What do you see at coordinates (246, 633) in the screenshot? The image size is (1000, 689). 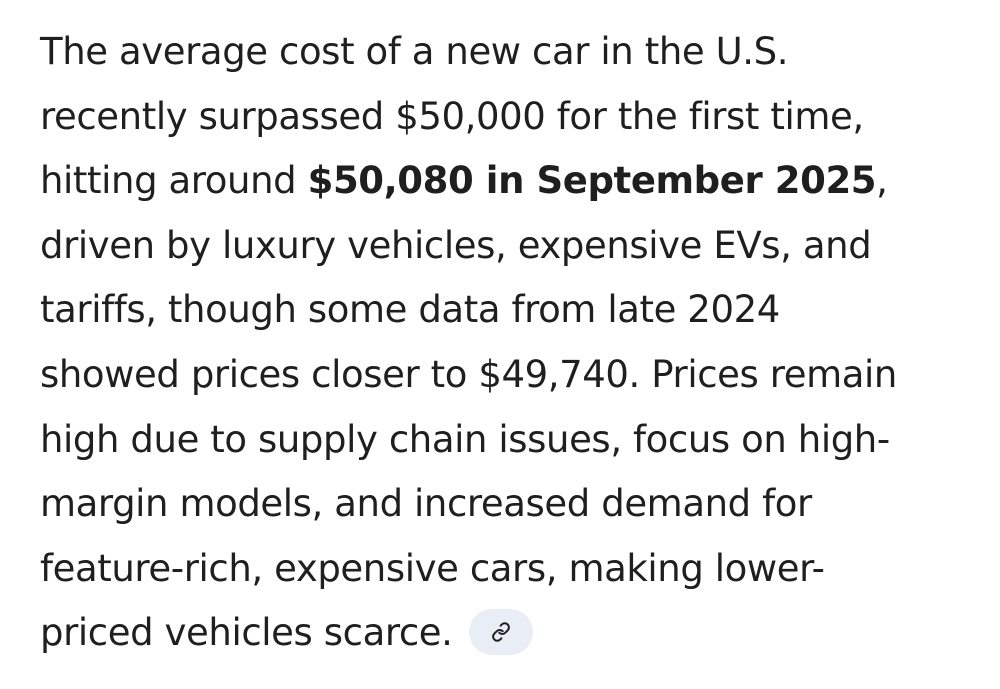 I see `answer-line-text: priced vehicles scarce.` at bounding box center [246, 633].